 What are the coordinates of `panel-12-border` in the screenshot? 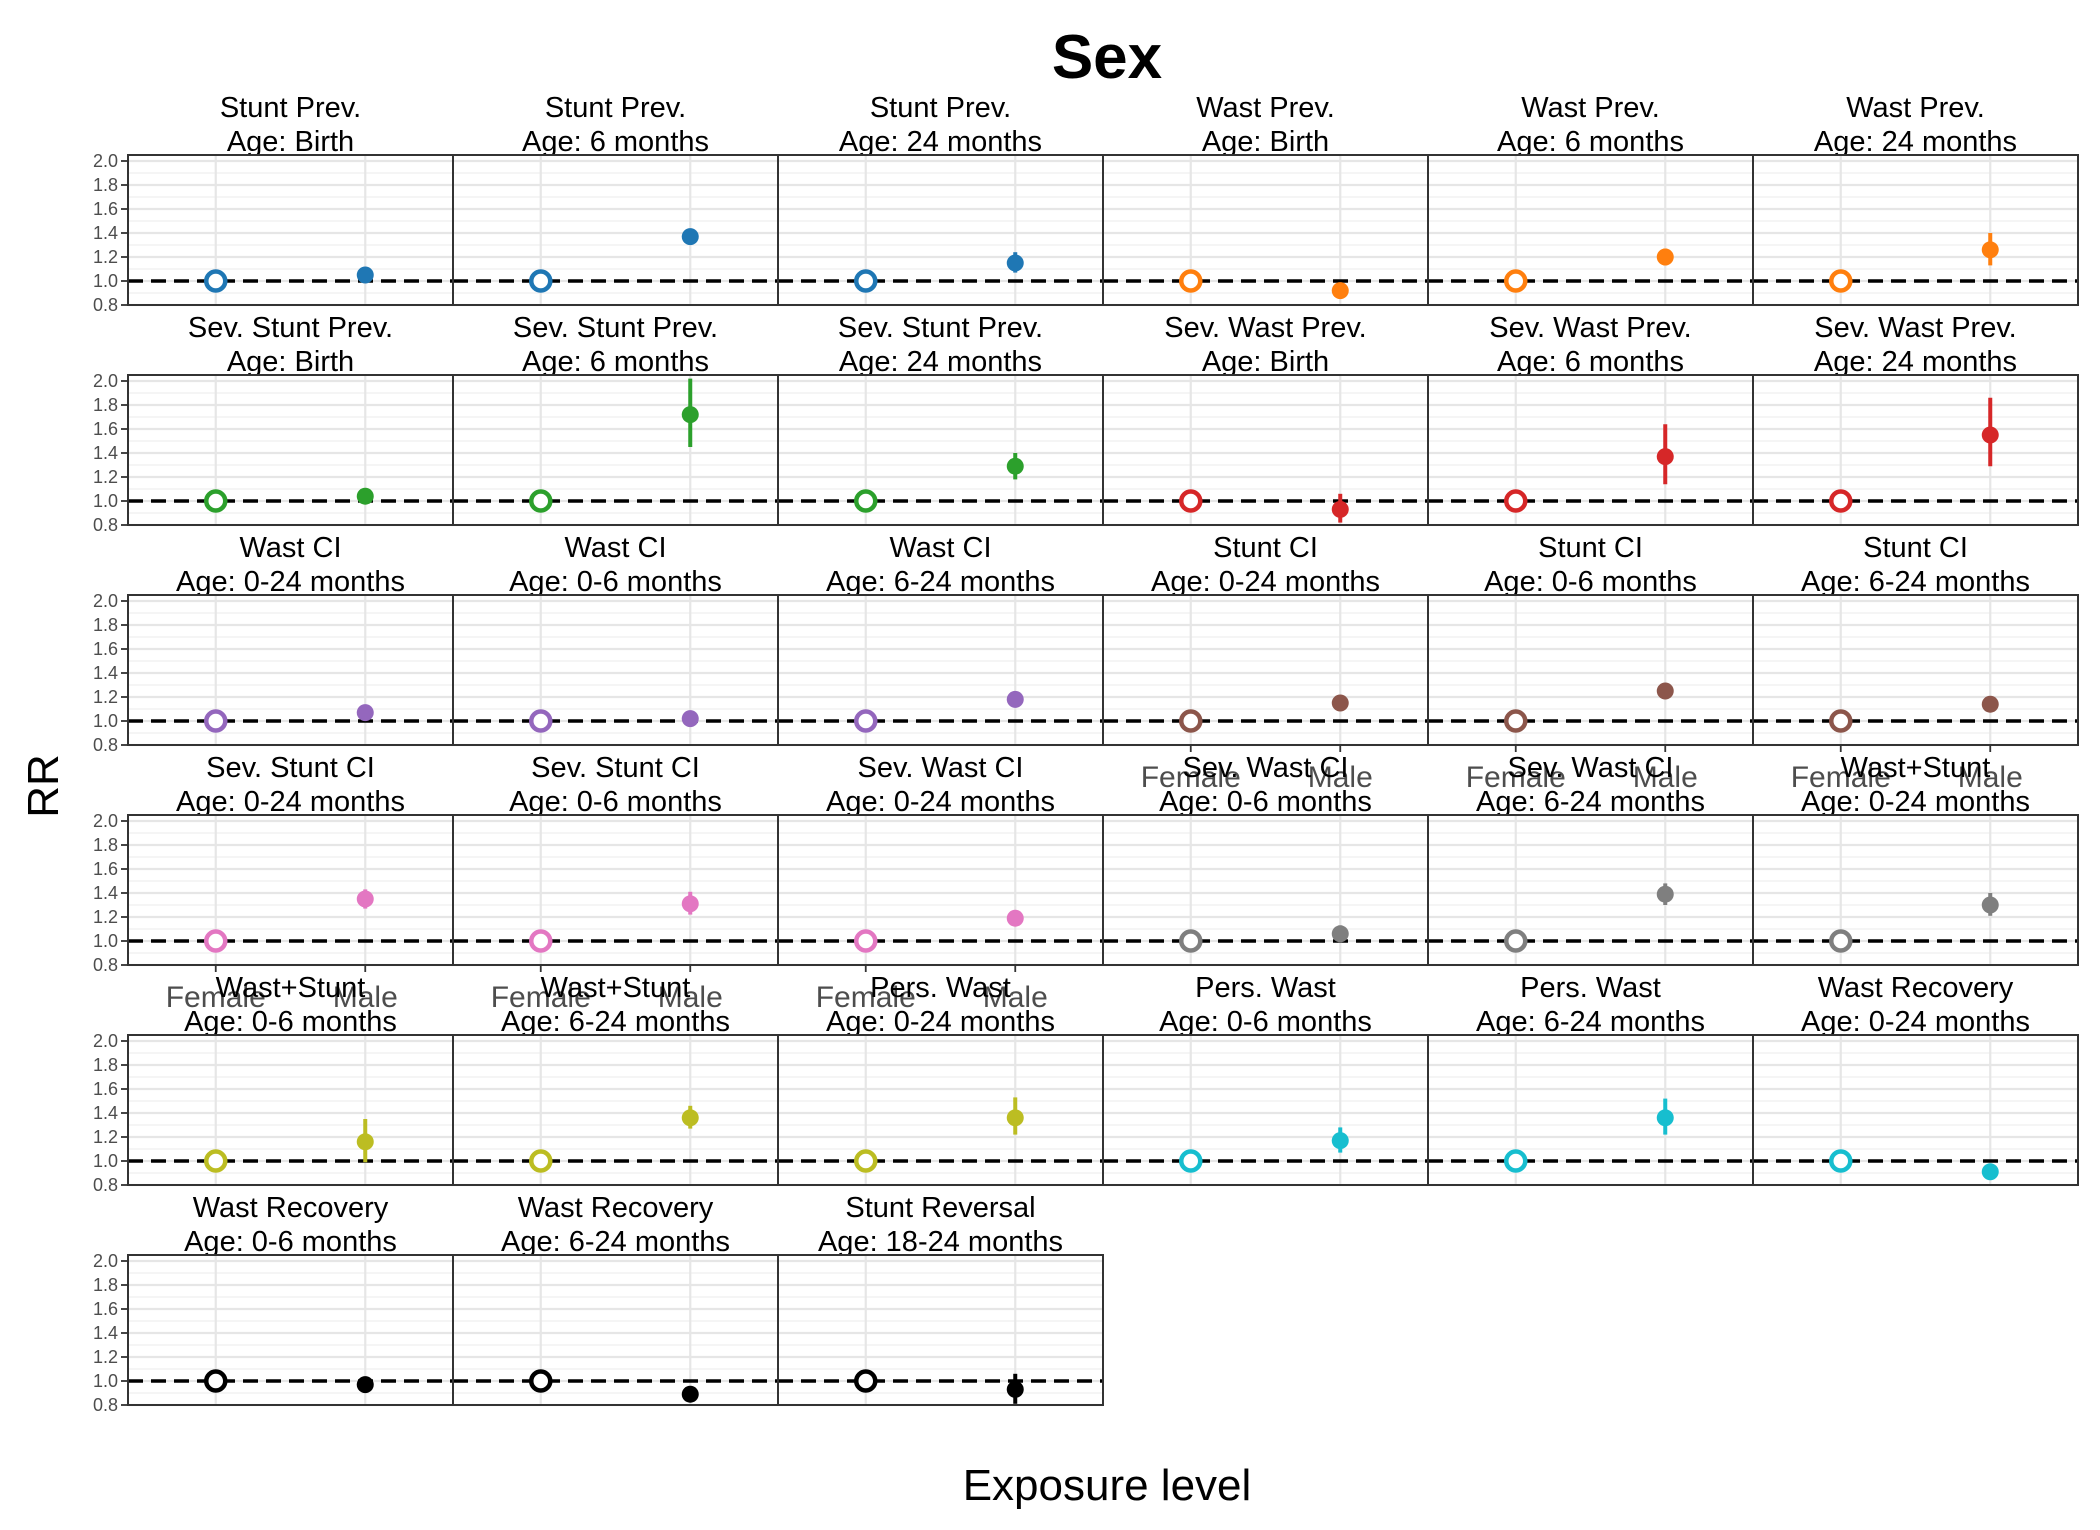 It's located at (1915, 450).